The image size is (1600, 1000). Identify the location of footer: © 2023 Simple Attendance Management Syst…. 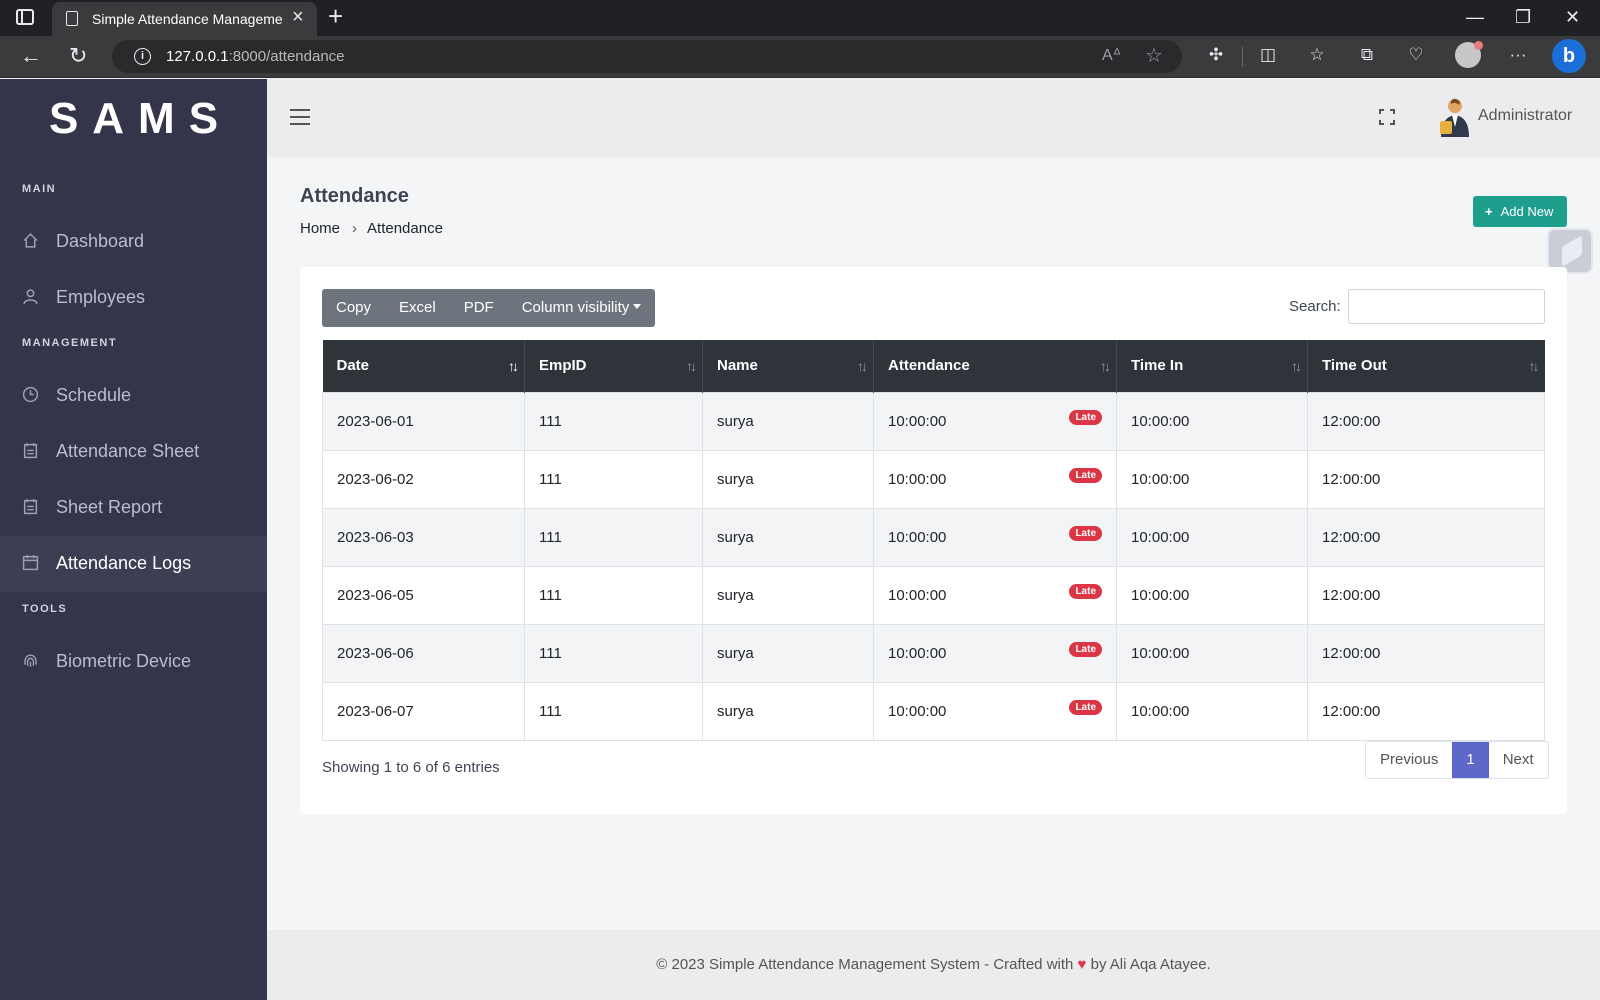
(933, 965).